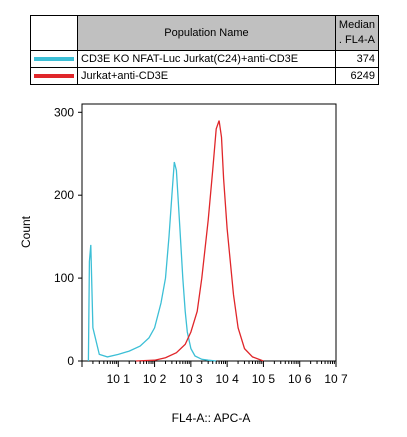 The height and width of the screenshot is (437, 407). I want to click on y-tick-label: 200, so click(64, 195).